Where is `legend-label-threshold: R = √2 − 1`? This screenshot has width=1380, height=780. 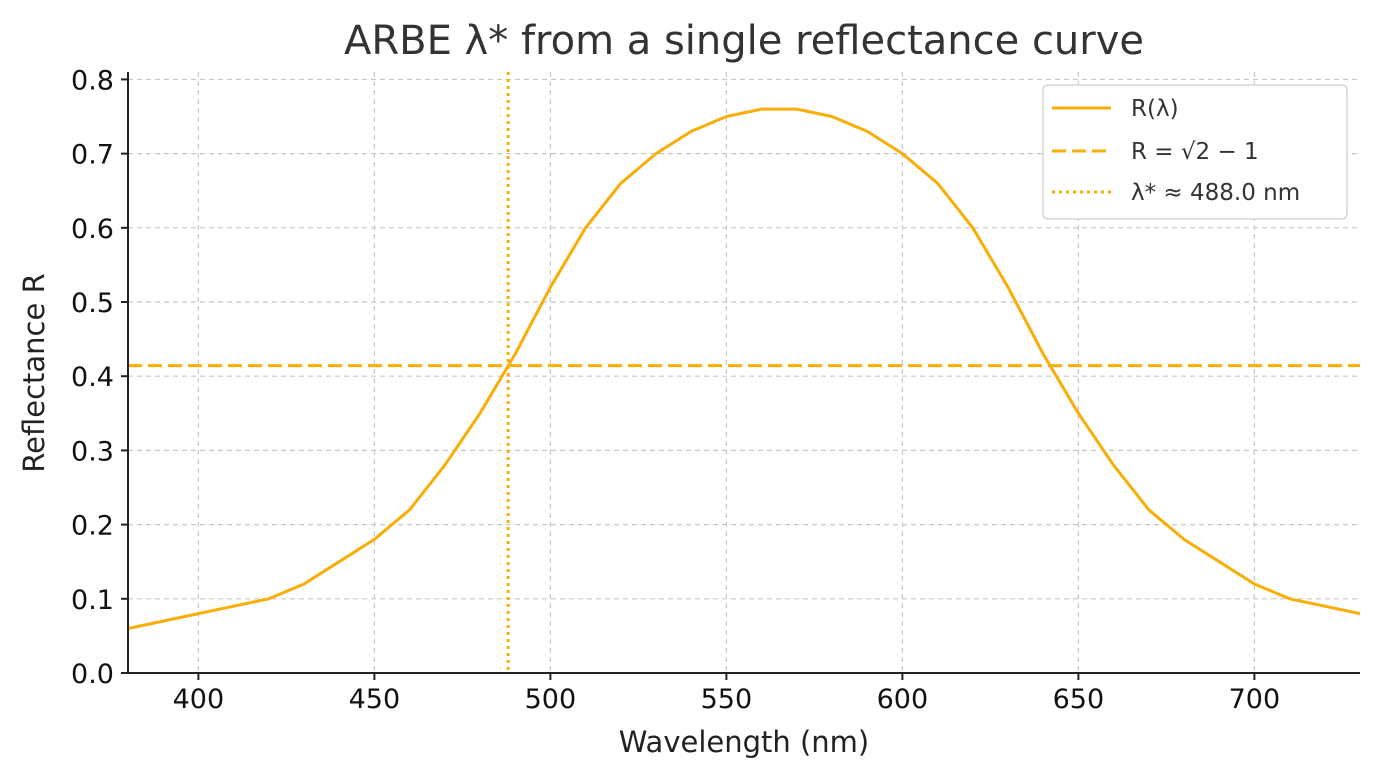
legend-label-threshold: R = √2 − 1 is located at coordinates (1195, 152).